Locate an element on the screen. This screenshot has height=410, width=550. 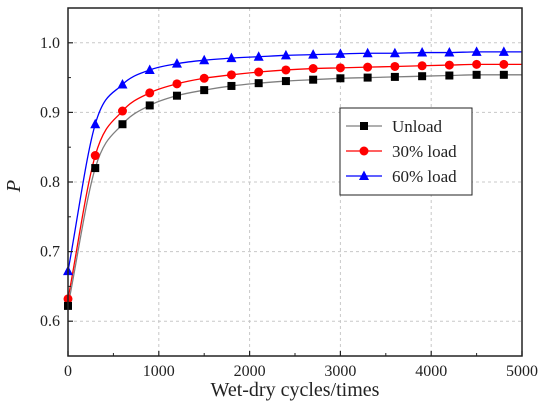
legend-marker-unload is located at coordinates (364, 126).